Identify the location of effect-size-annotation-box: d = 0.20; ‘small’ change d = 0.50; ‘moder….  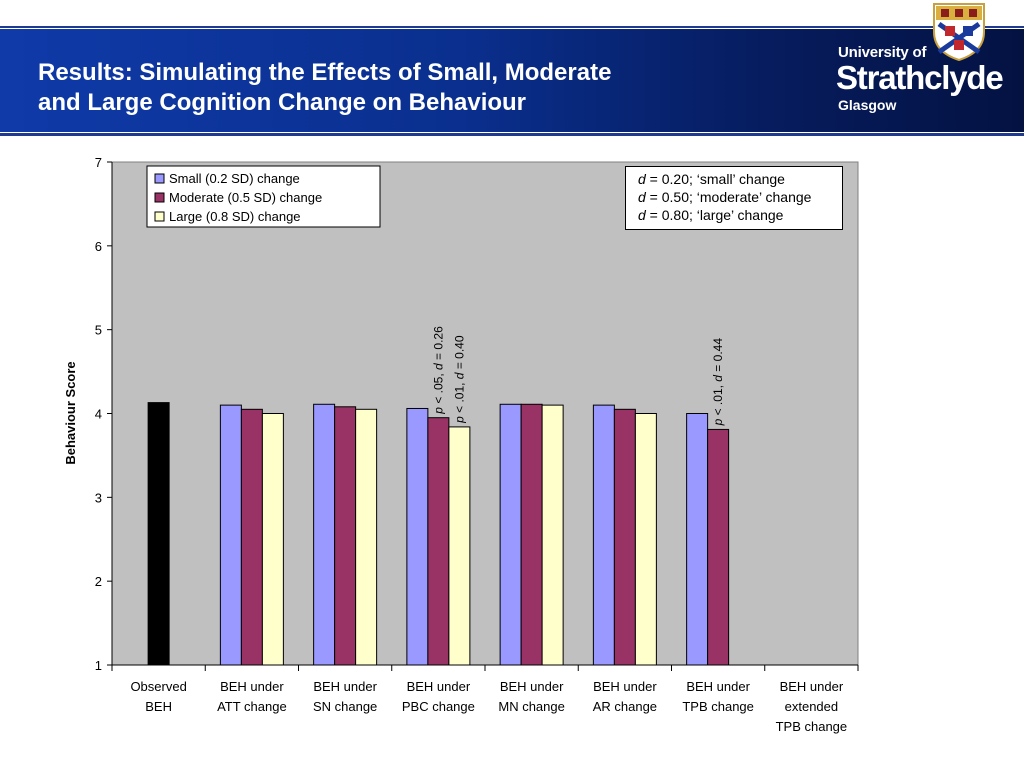
(734, 198).